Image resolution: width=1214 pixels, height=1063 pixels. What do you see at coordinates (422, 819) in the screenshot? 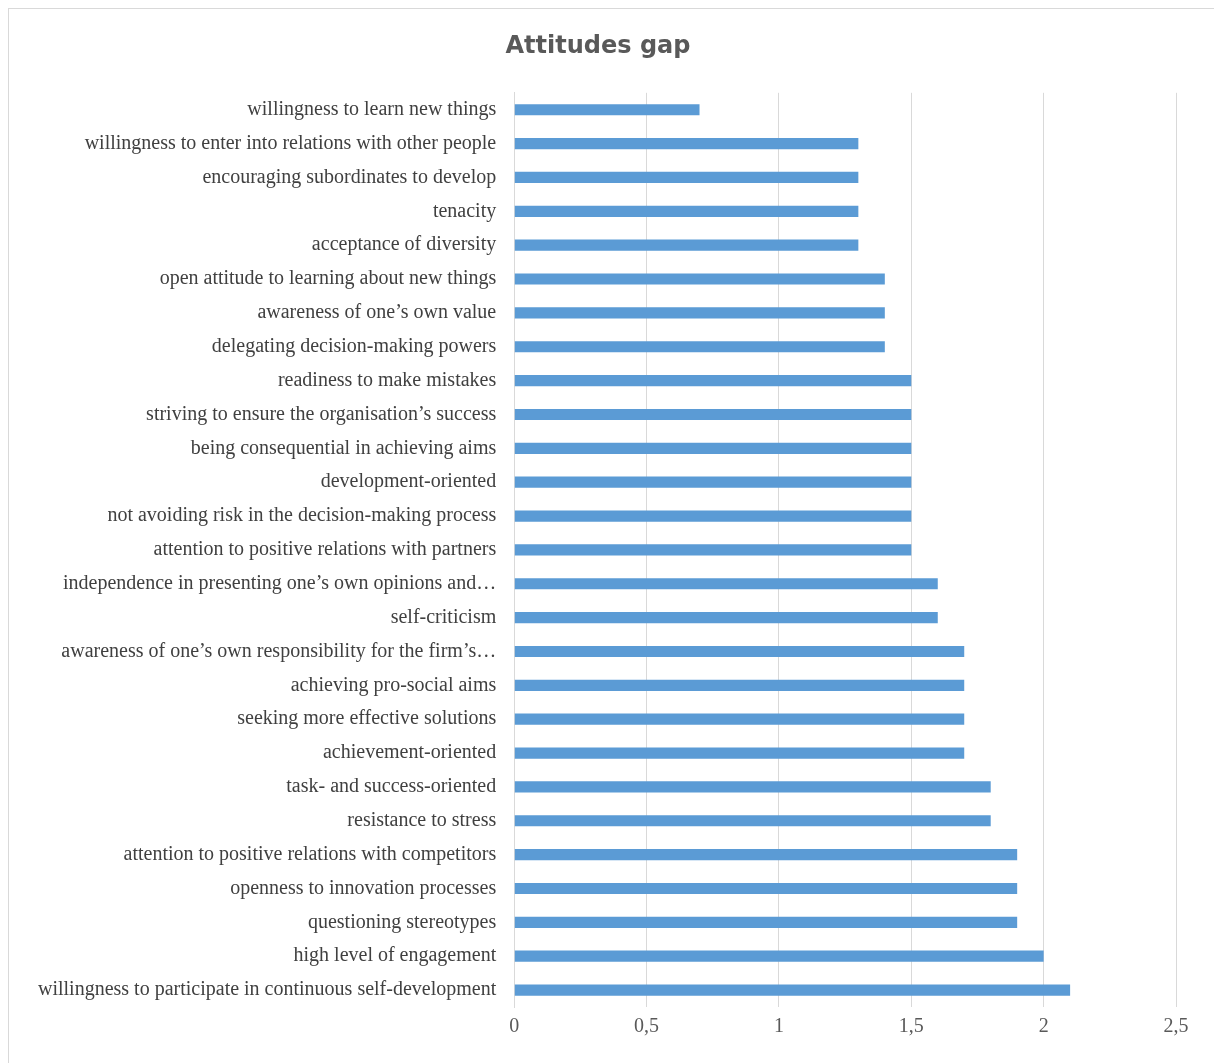
I see `y-tick-label: resistance to stress` at bounding box center [422, 819].